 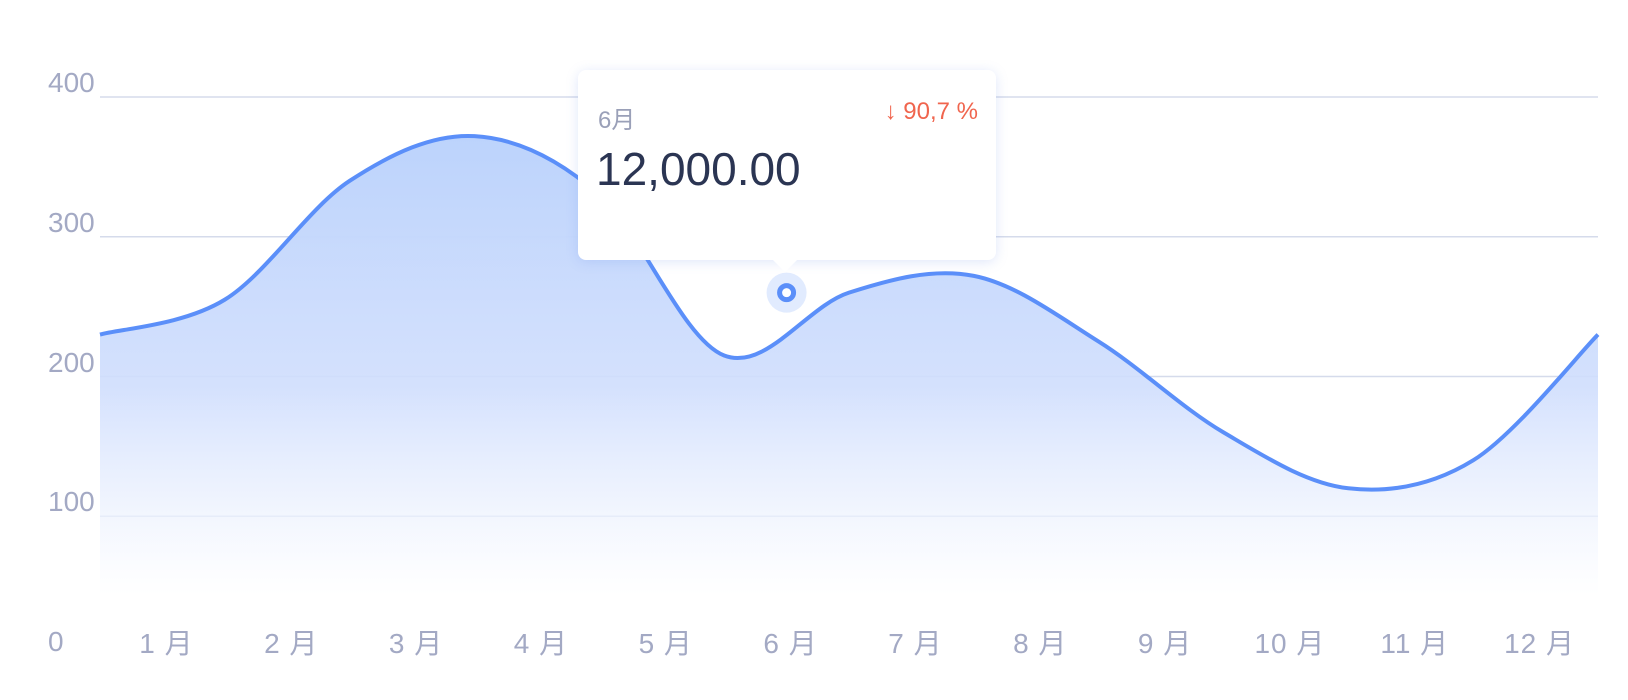 I want to click on x-tick-label: 3 月, so click(x=416, y=643).